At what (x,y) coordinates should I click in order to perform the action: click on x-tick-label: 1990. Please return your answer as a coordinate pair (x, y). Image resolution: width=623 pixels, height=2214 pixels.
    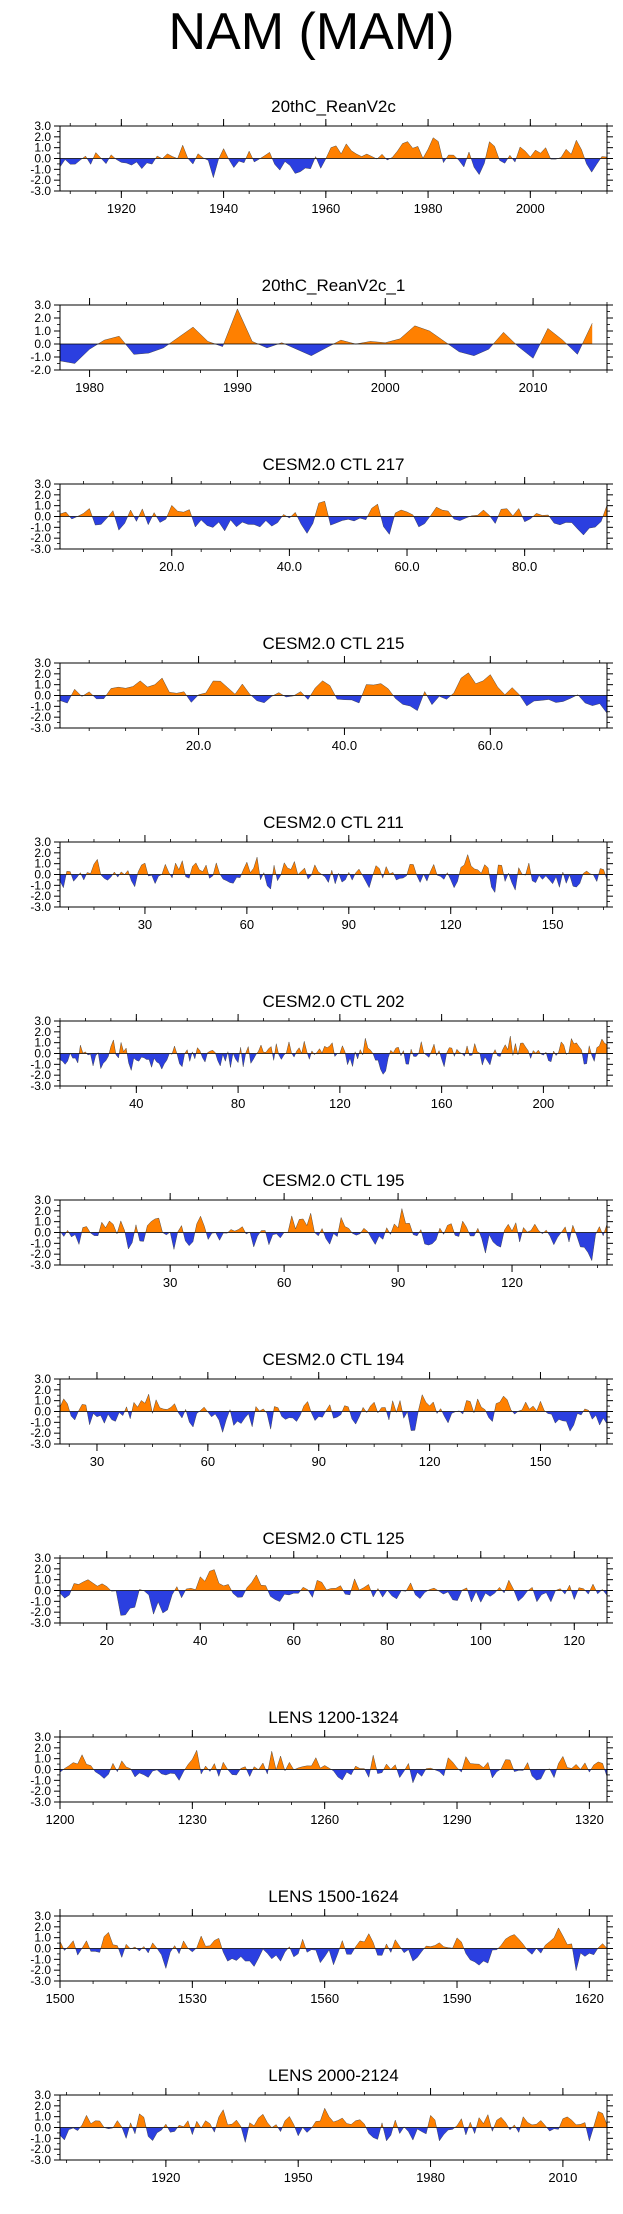
    Looking at the image, I should click on (237, 387).